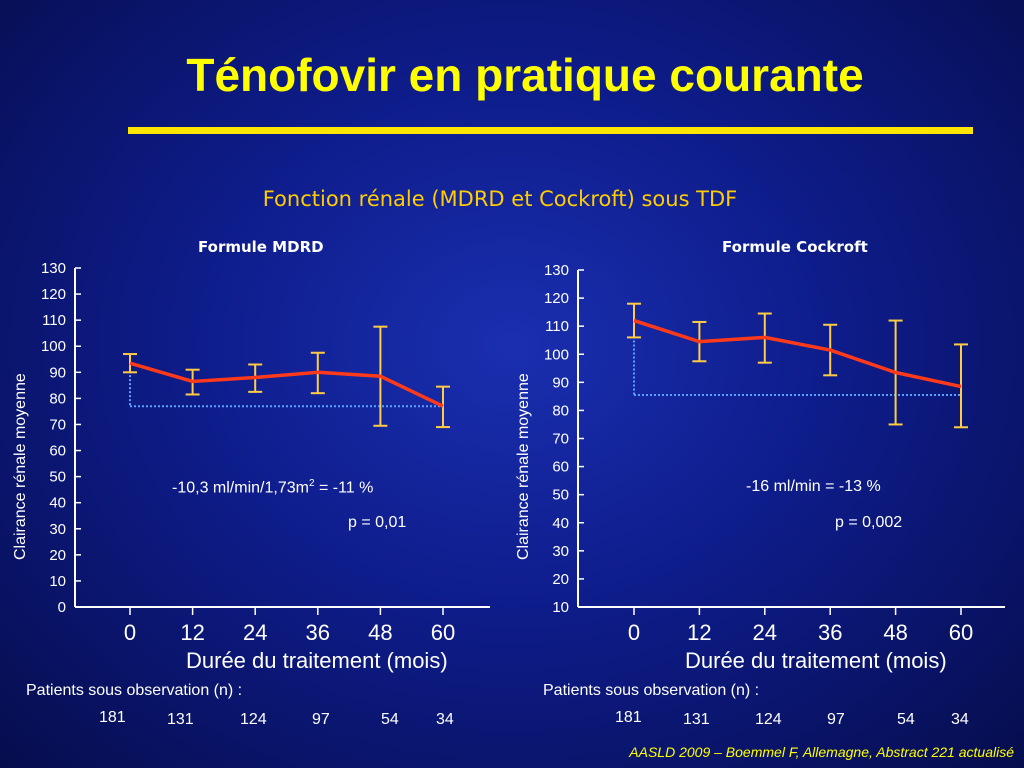 The image size is (1024, 768). I want to click on chart-right-change-text: -16 ml/min = -13 %, so click(813, 486).